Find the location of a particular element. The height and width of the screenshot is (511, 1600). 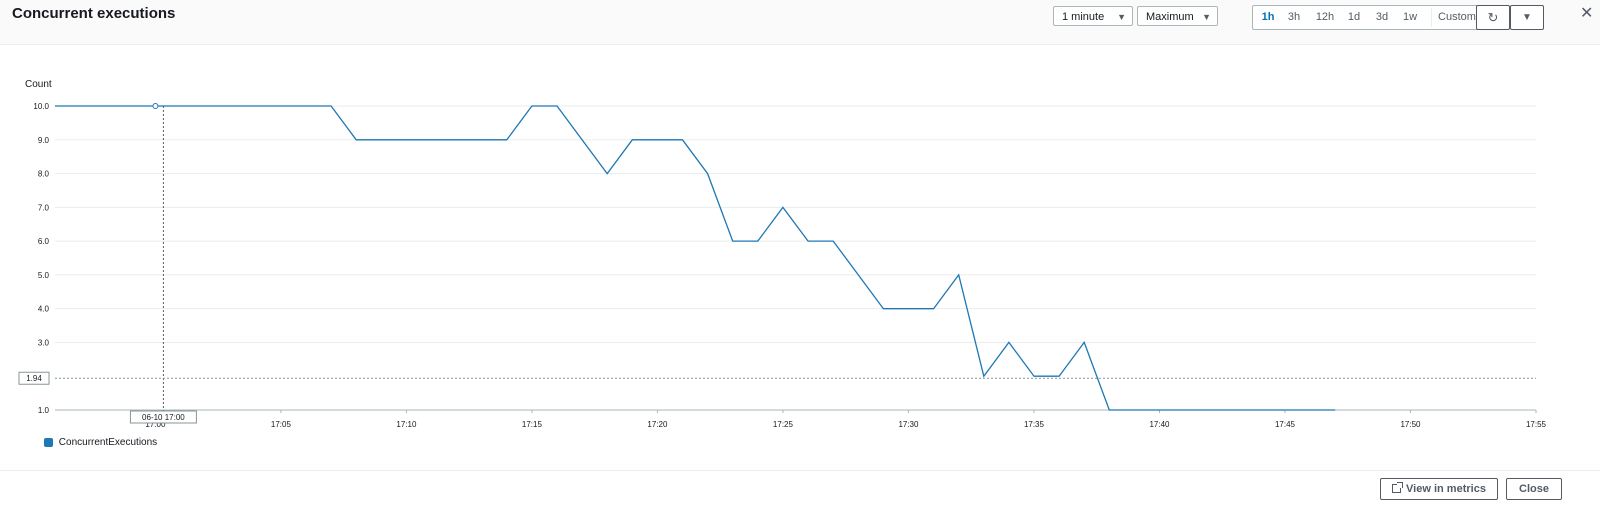

close-label: Close is located at coordinates (1534, 489).